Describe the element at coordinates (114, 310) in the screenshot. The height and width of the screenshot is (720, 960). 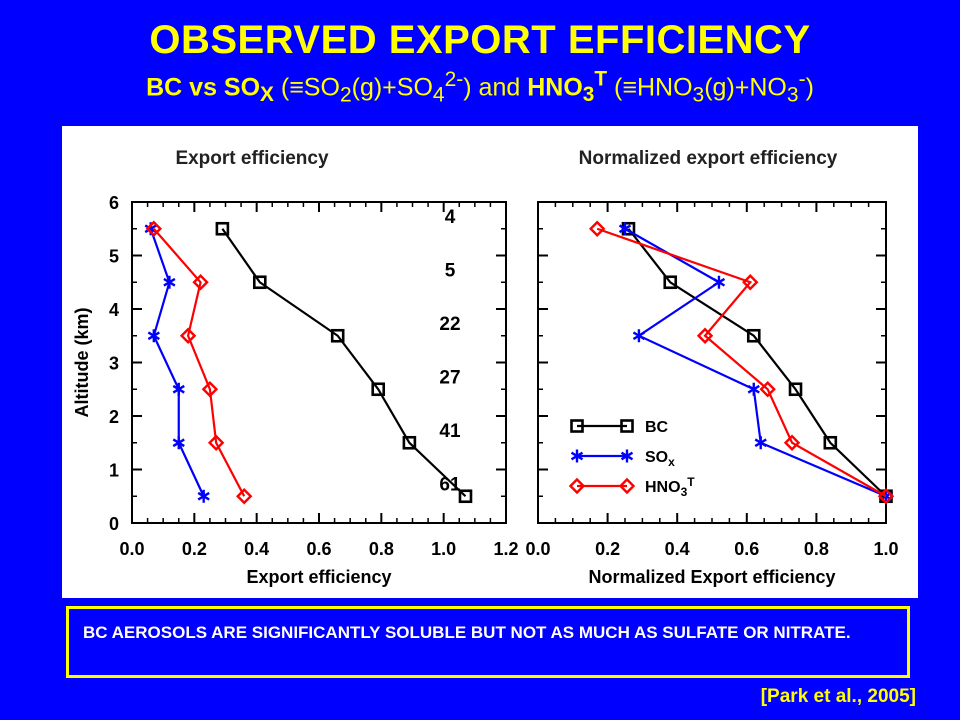
I see `y-tick-label-4: 4` at that location.